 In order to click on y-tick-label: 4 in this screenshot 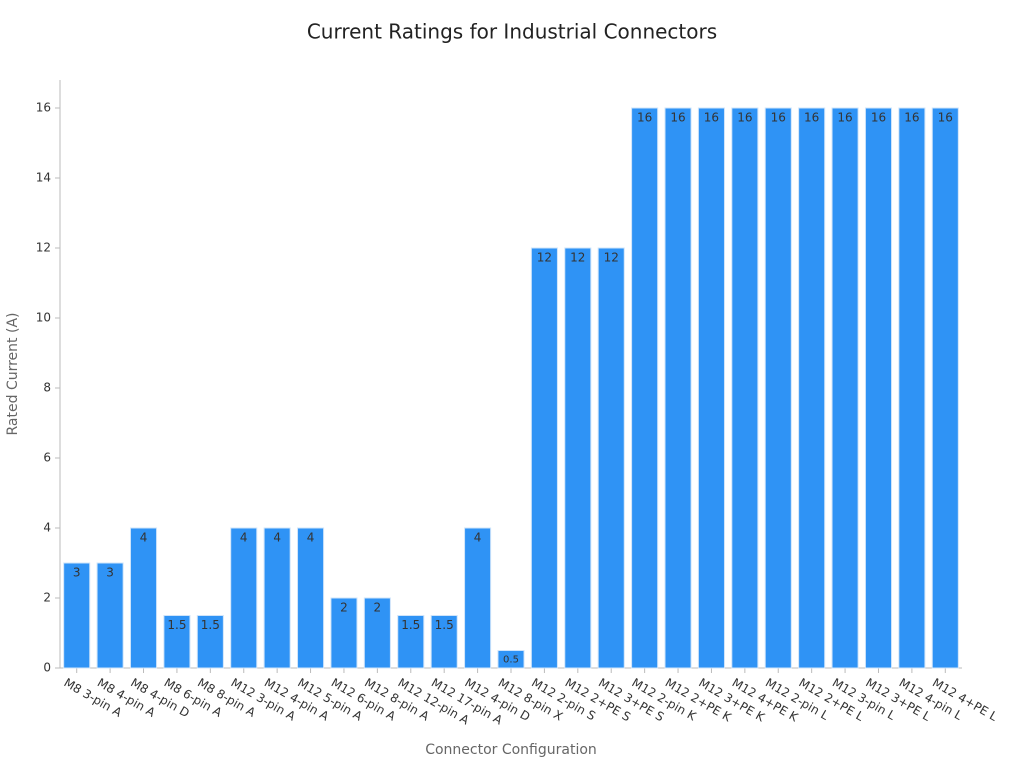, I will do `click(47, 528)`.